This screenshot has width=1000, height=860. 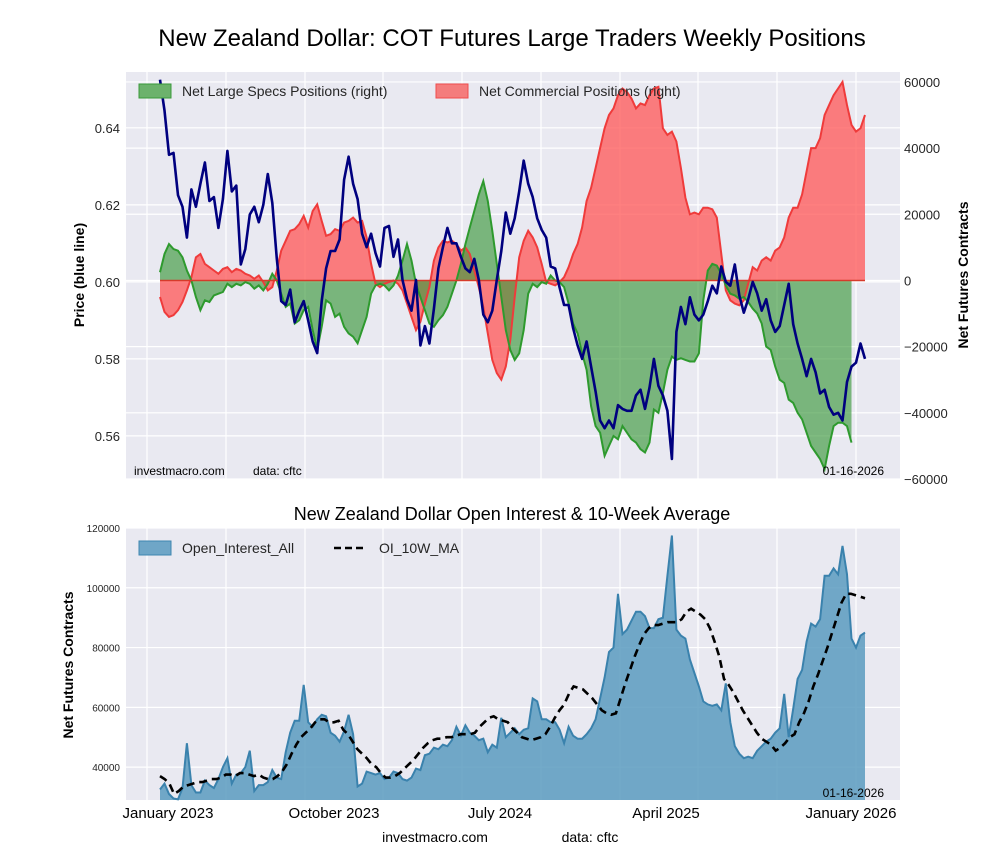 What do you see at coordinates (419, 548) in the screenshot?
I see `legend-label-ma: OI_10W_MA` at bounding box center [419, 548].